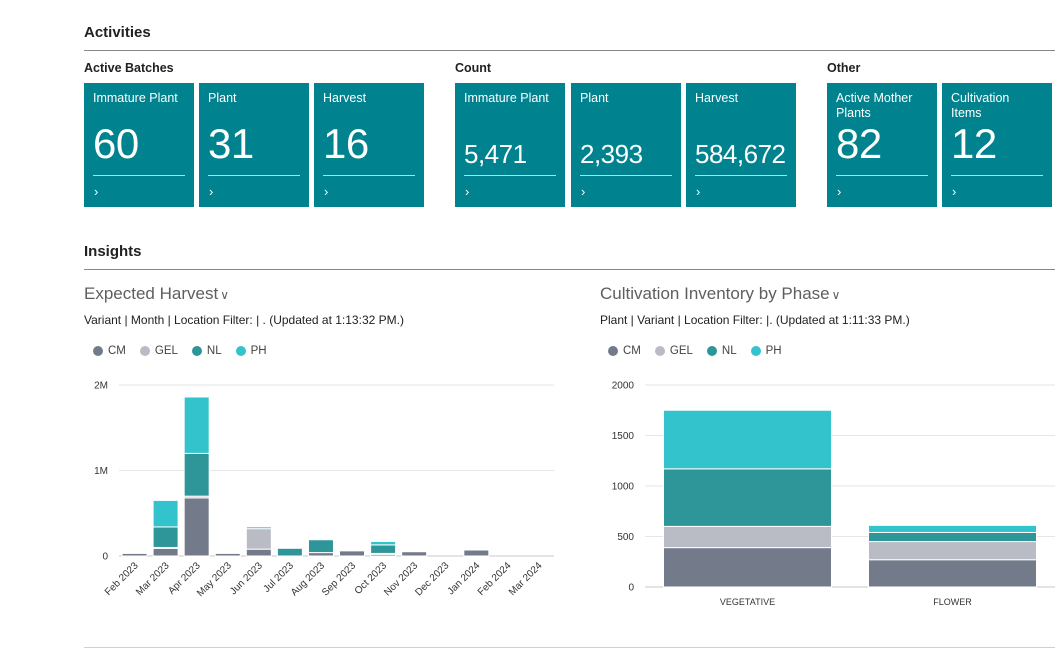 The image size is (1055, 651). What do you see at coordinates (101, 471) in the screenshot?
I see `y-tick-label: 1M` at bounding box center [101, 471].